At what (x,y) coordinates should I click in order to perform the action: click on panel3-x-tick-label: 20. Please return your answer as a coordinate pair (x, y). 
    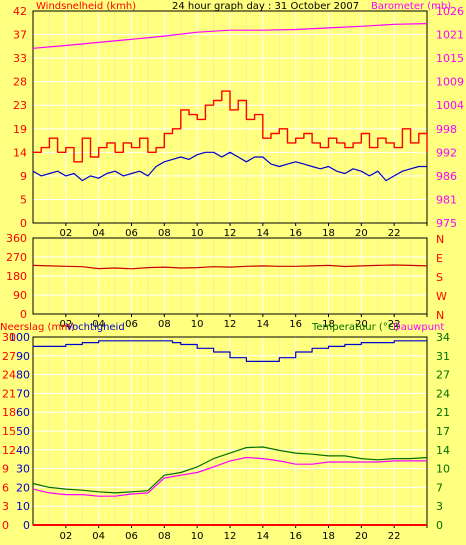
    Looking at the image, I should click on (361, 536).